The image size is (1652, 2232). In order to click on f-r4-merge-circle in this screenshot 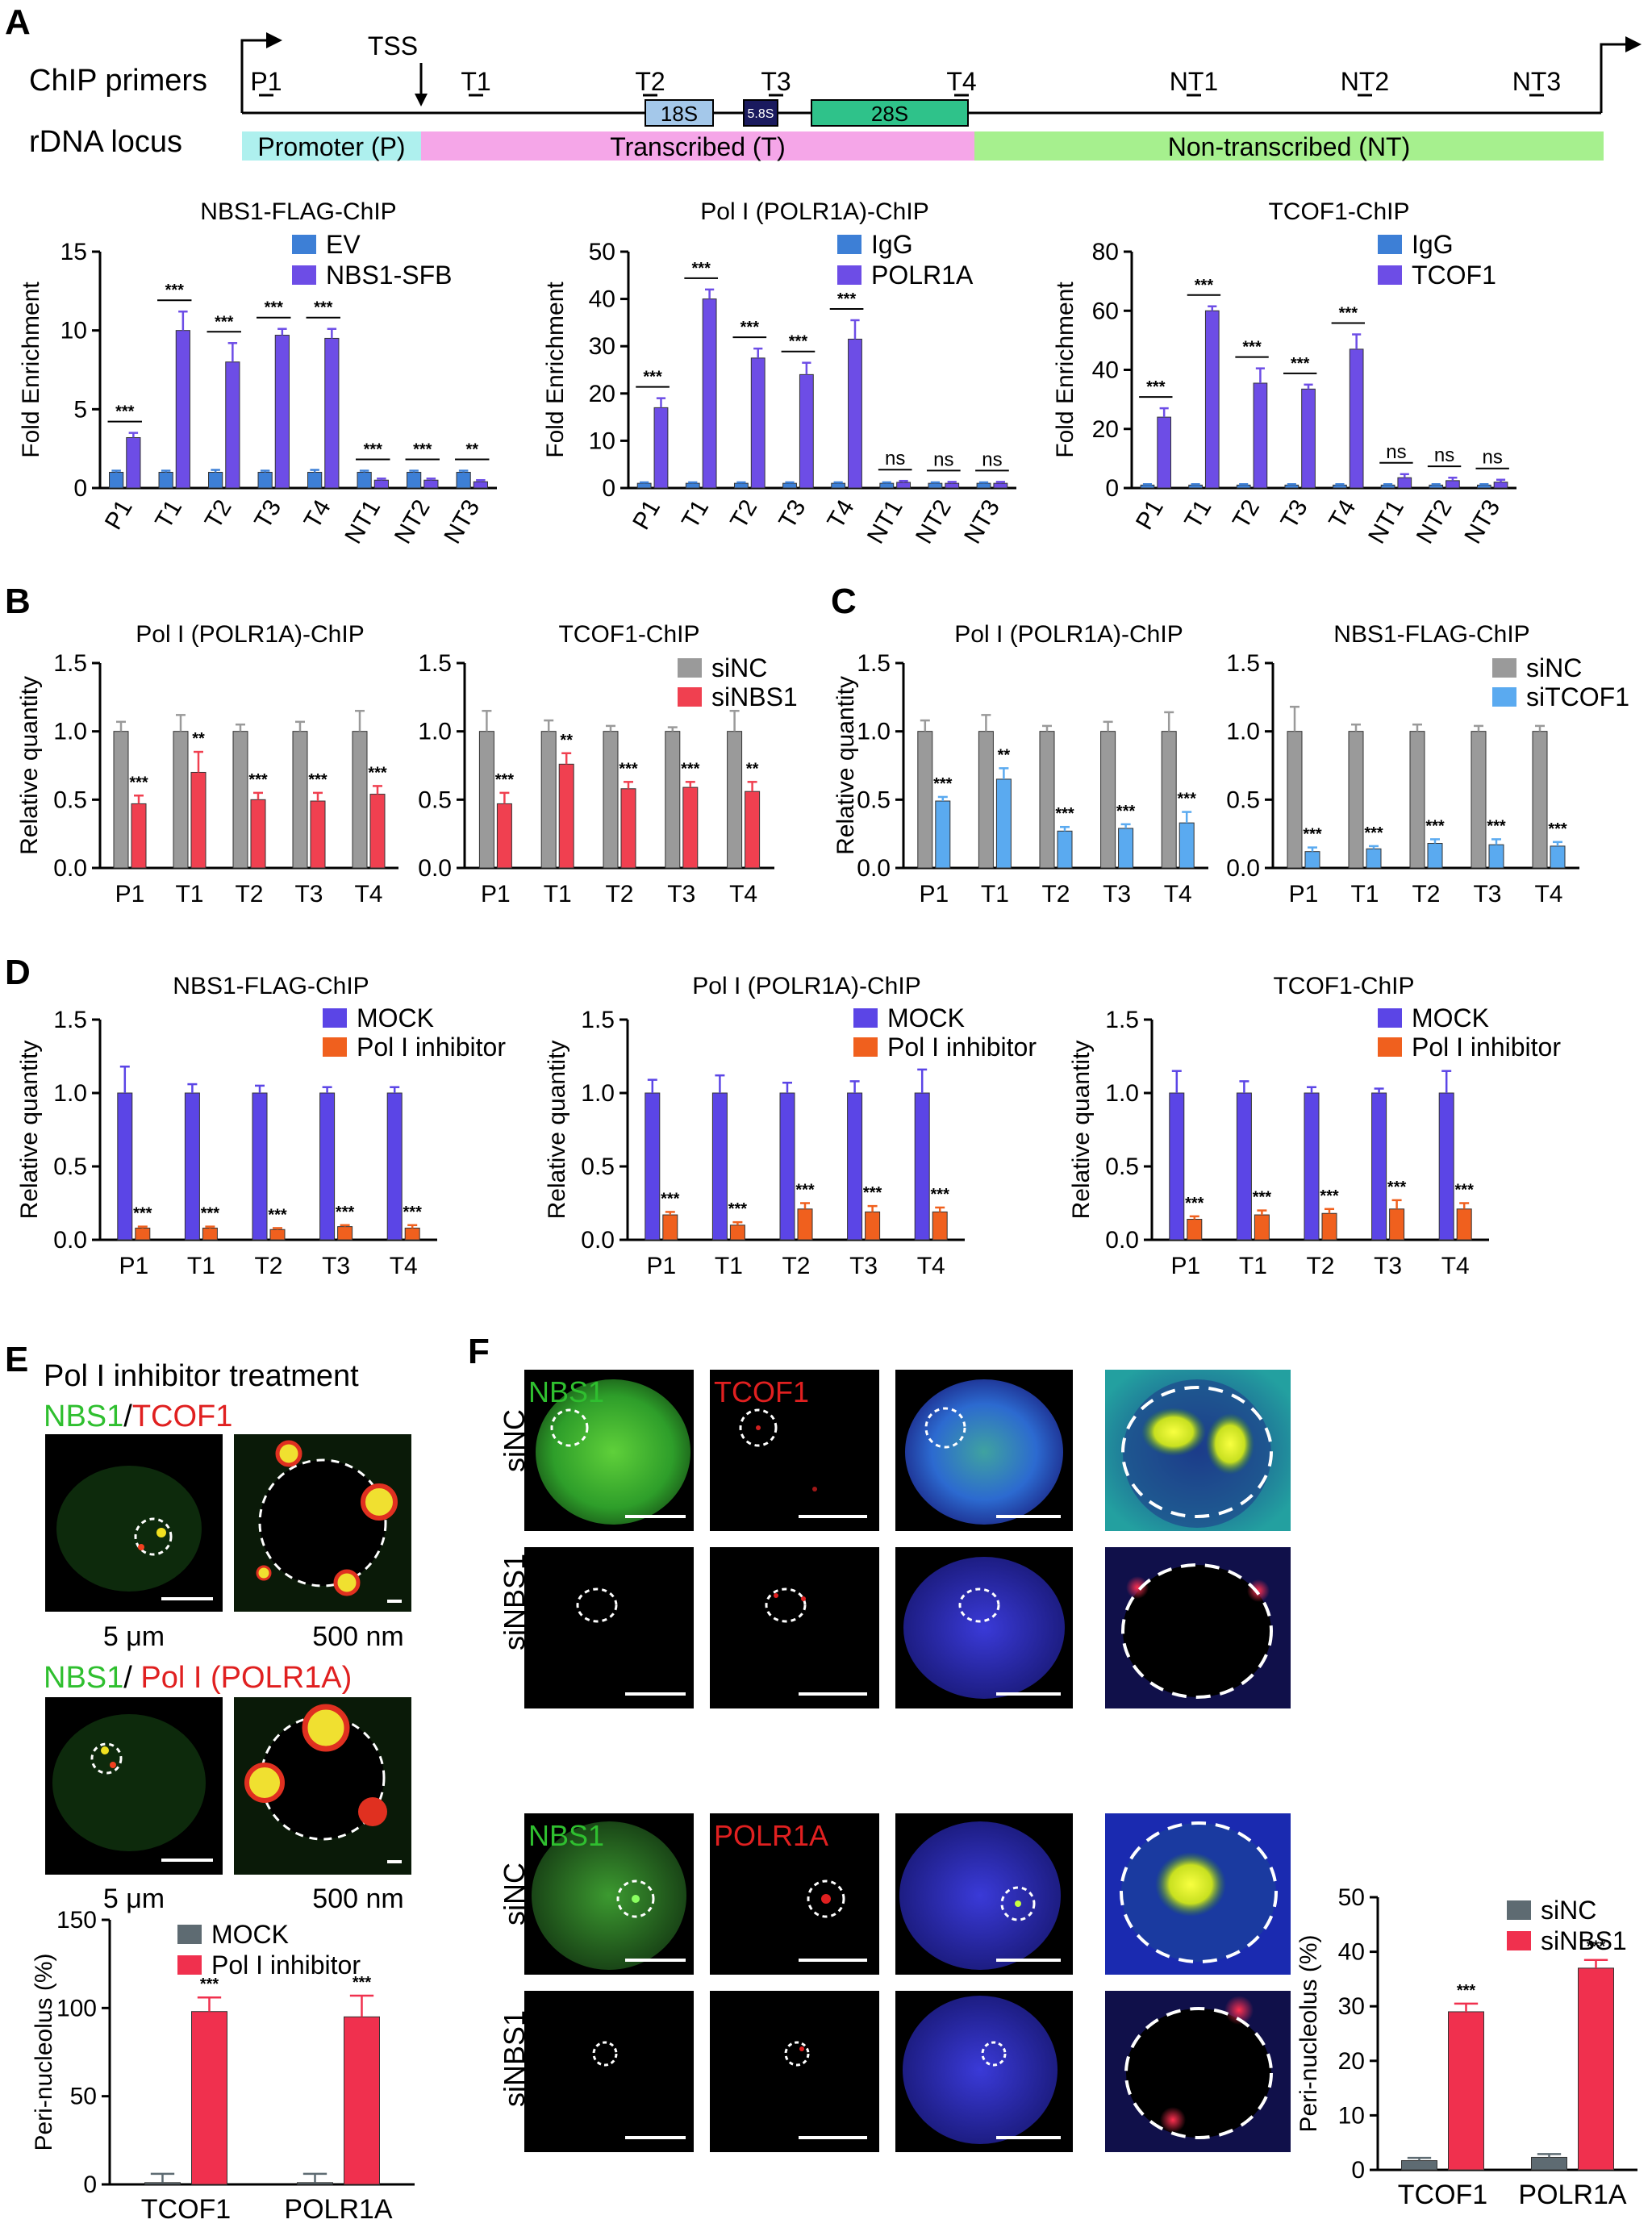, I will do `click(994, 2054)`.